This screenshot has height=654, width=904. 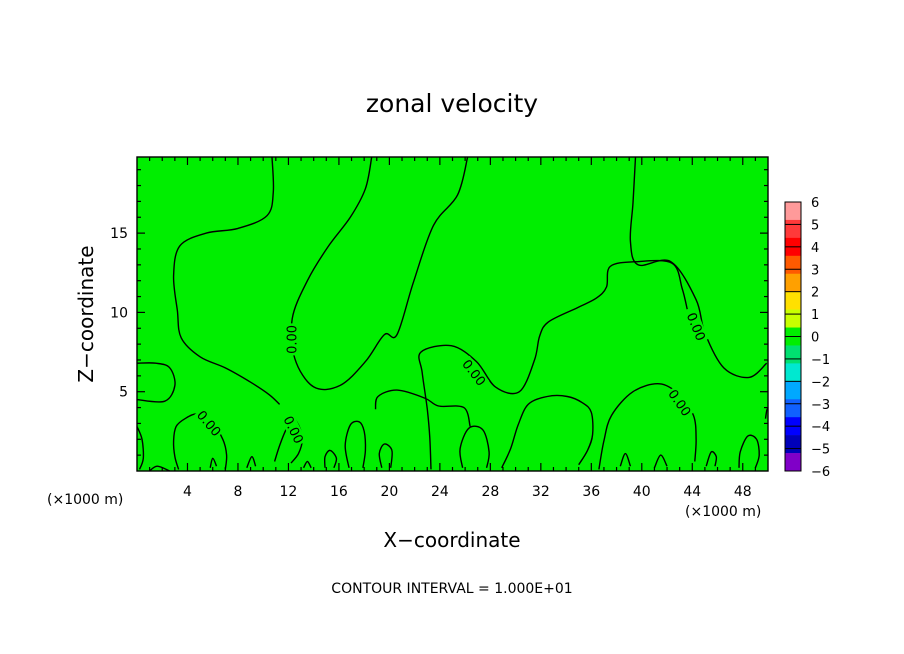 I want to click on z-unit-label: (×1000 m), so click(x=85, y=500).